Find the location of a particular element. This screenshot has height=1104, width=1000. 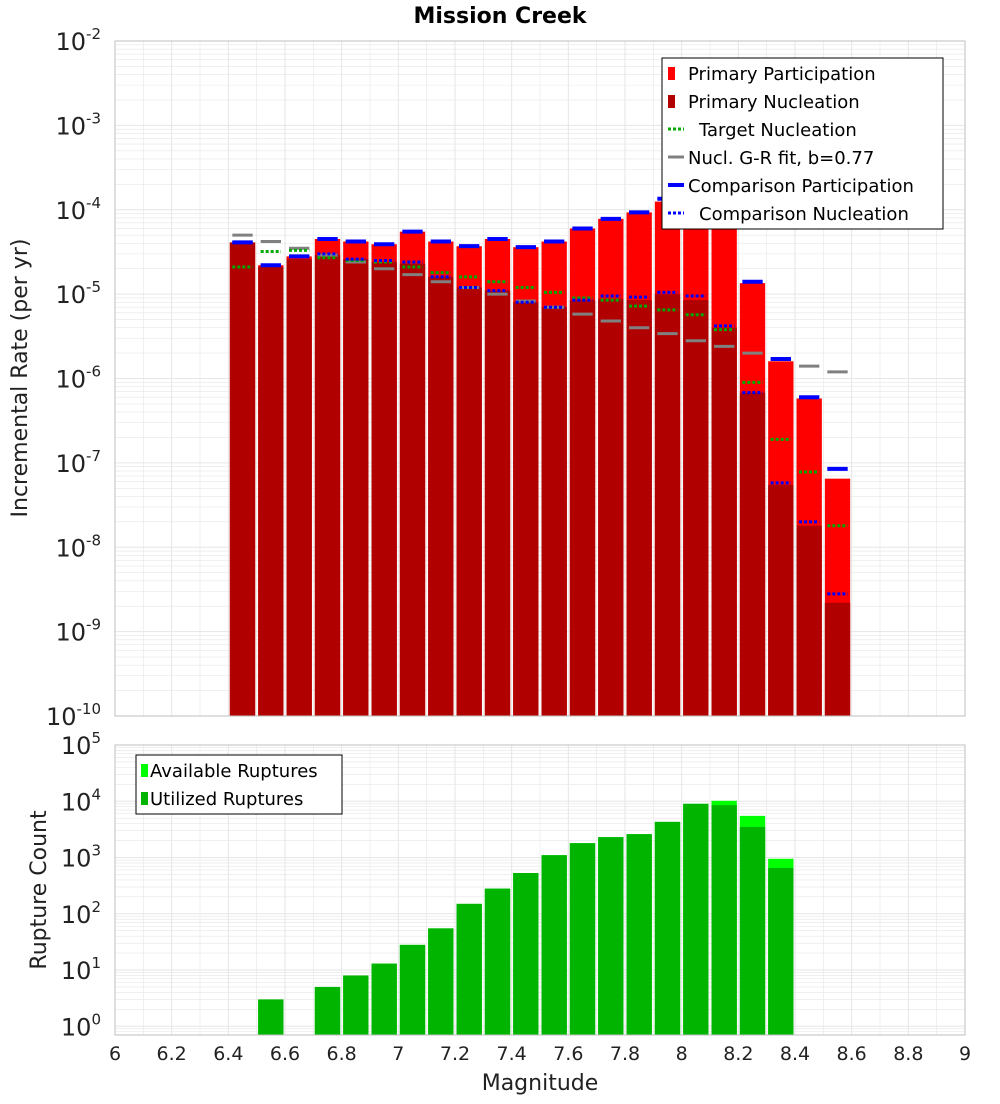

x-tick-label: 8.6 is located at coordinates (852, 1054).